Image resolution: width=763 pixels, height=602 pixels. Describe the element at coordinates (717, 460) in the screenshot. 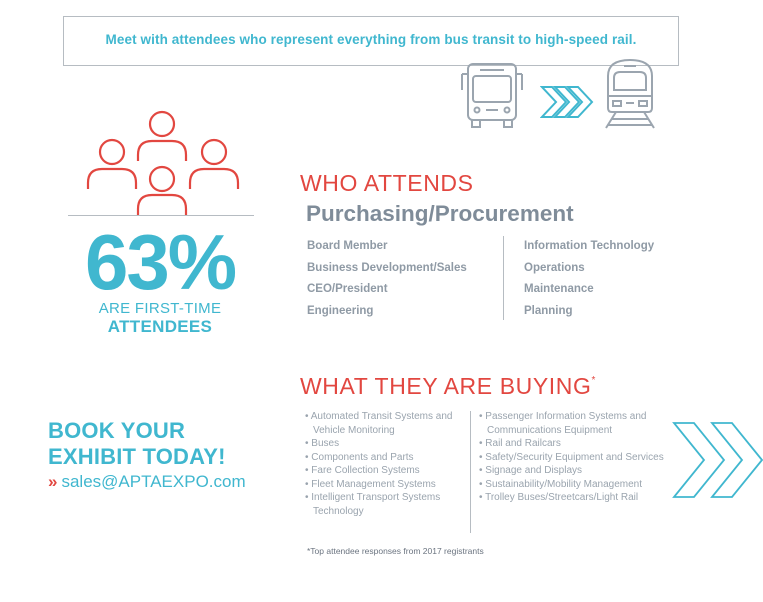

I see `double-chevron-icon` at that location.